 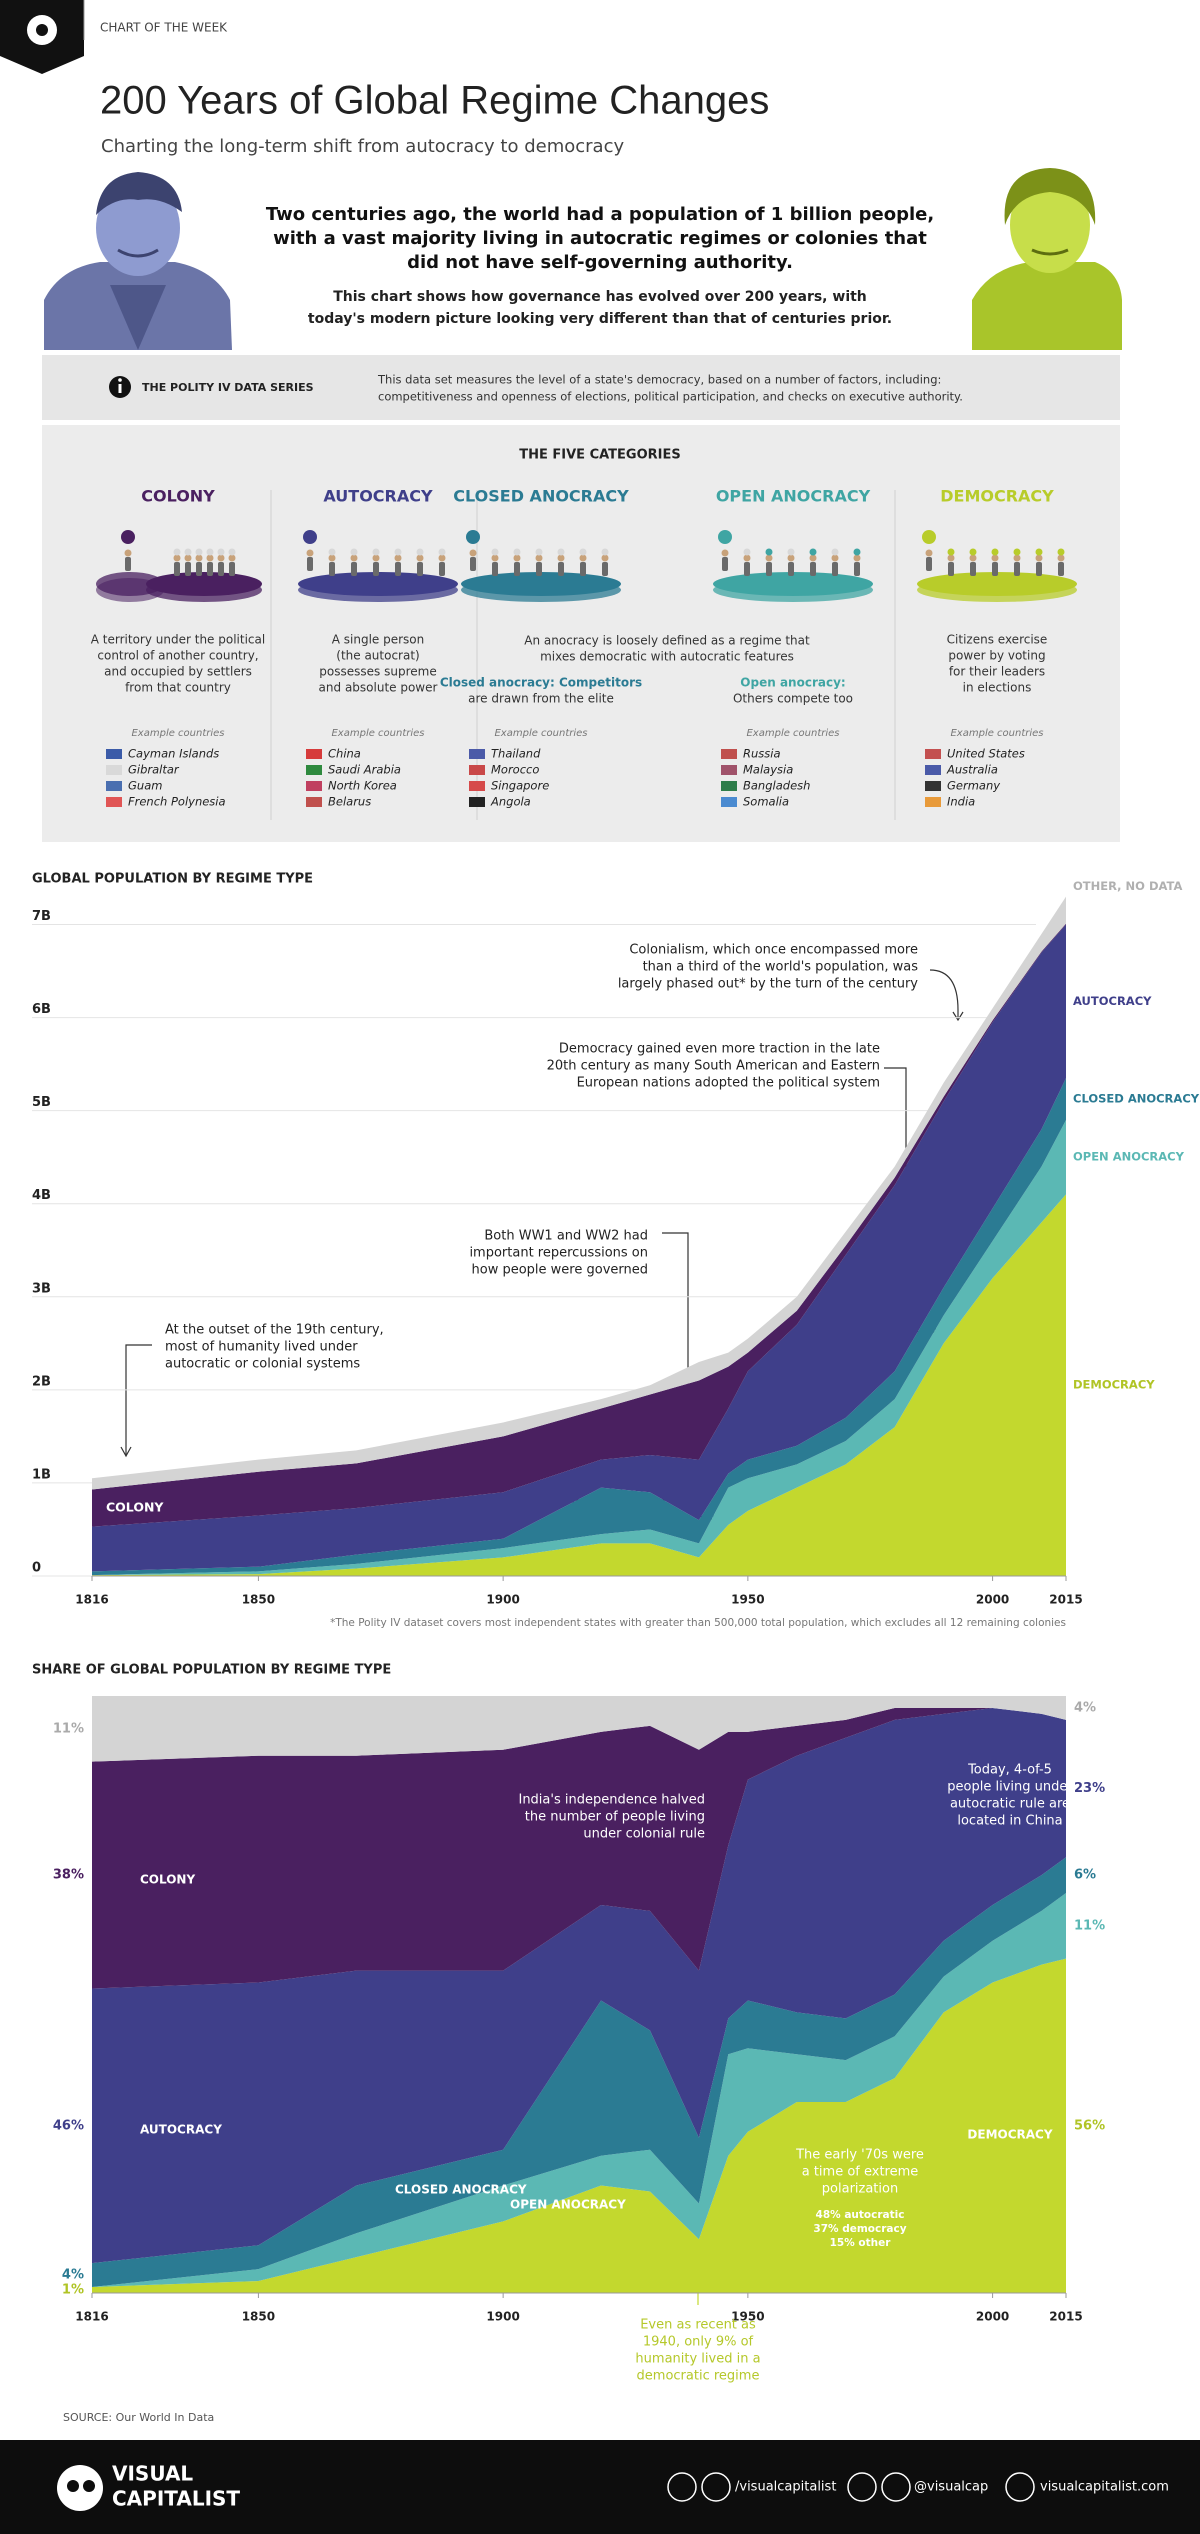 What do you see at coordinates (860, 2189) in the screenshot?
I see `annotation: polarization` at bounding box center [860, 2189].